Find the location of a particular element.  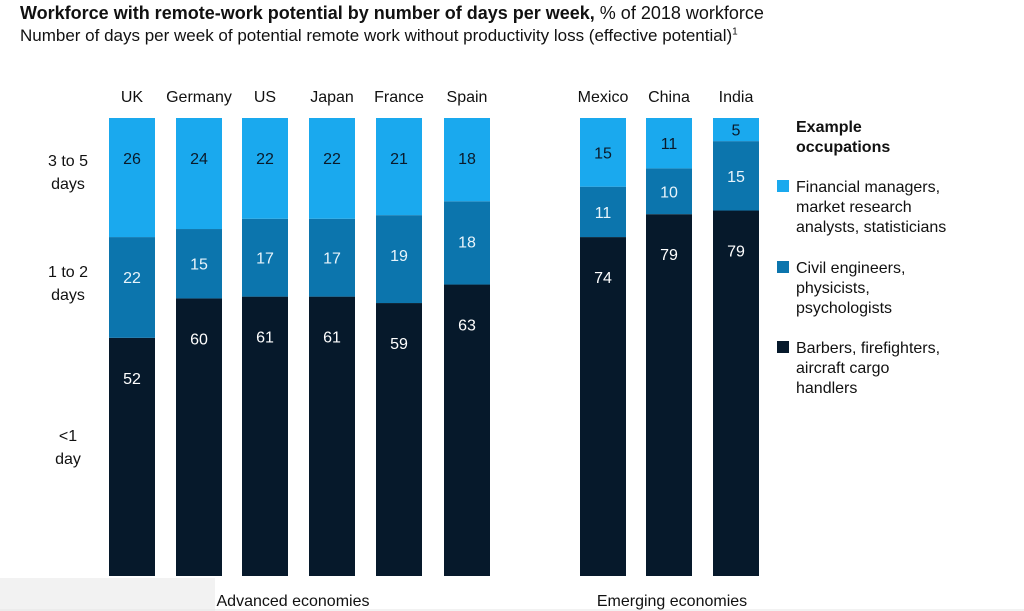

data-label-spain-1: 18 is located at coordinates (467, 242).